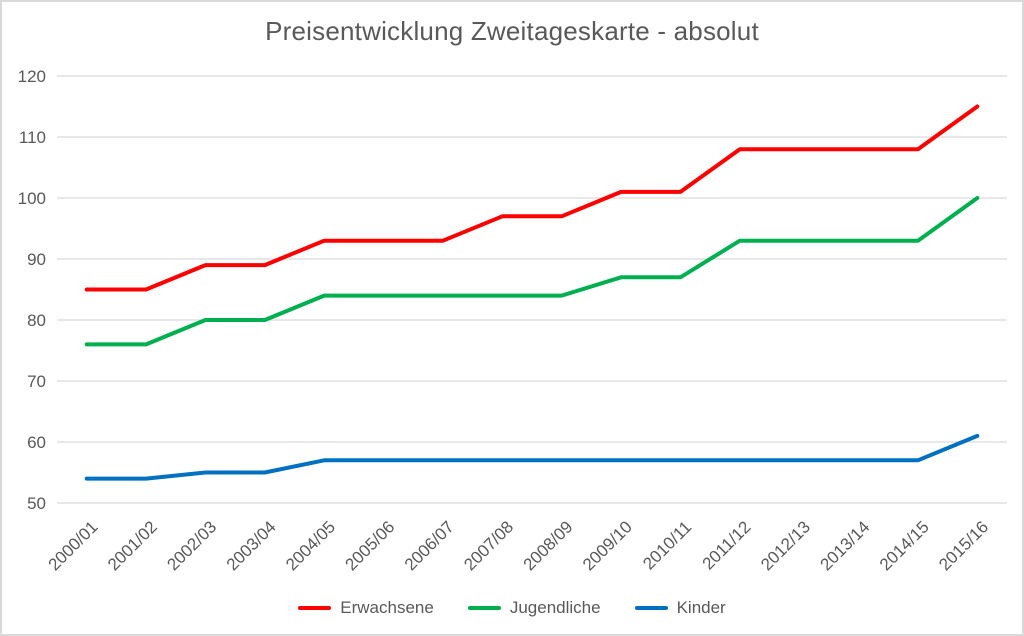 Image resolution: width=1024 pixels, height=636 pixels. What do you see at coordinates (667, 545) in the screenshot?
I see `x-tick-label: 2010/11` at bounding box center [667, 545].